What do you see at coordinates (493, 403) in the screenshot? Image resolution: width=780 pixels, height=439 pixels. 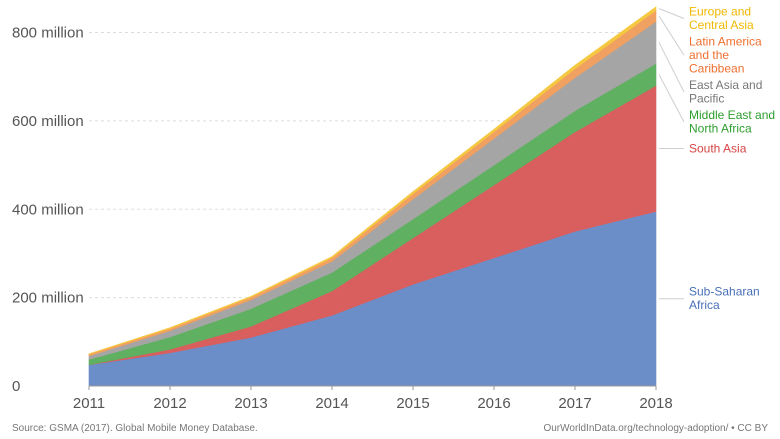 I see `x-tick-label: 2016` at bounding box center [493, 403].